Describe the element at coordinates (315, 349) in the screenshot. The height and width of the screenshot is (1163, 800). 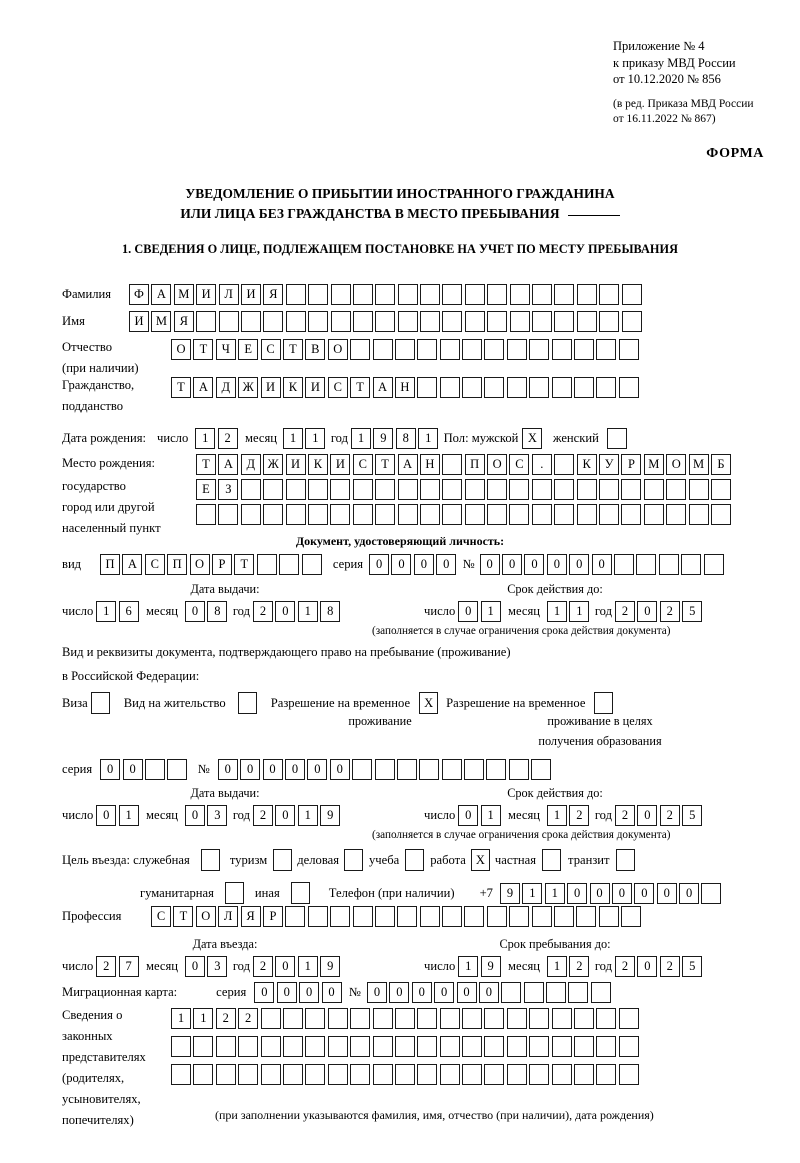
I see `char-cell: В` at that location.